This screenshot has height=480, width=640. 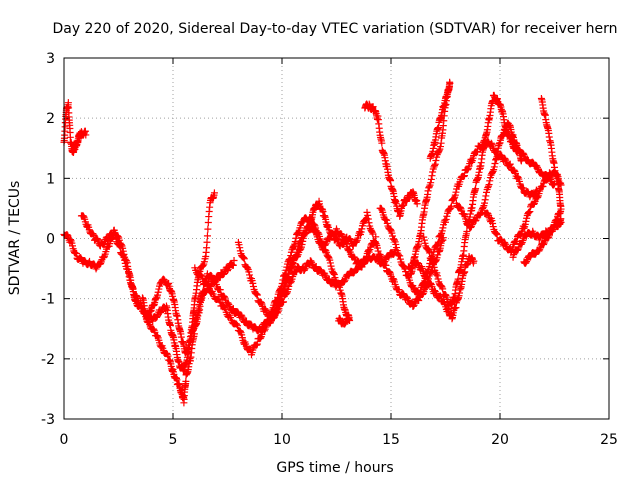 What do you see at coordinates (50, 59) in the screenshot?
I see `y-tick-label: 3` at bounding box center [50, 59].